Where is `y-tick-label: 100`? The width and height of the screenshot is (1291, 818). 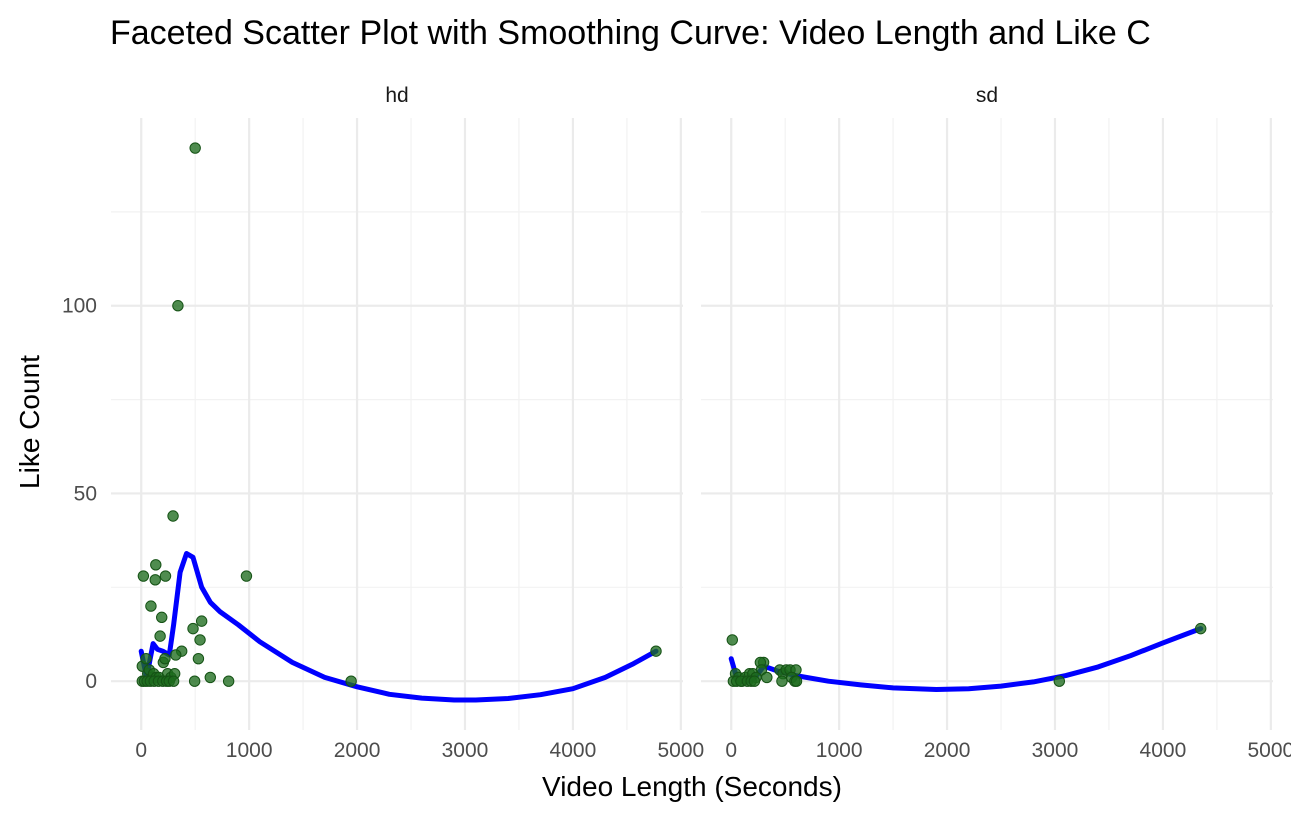
y-tick-label: 100 is located at coordinates (79, 306).